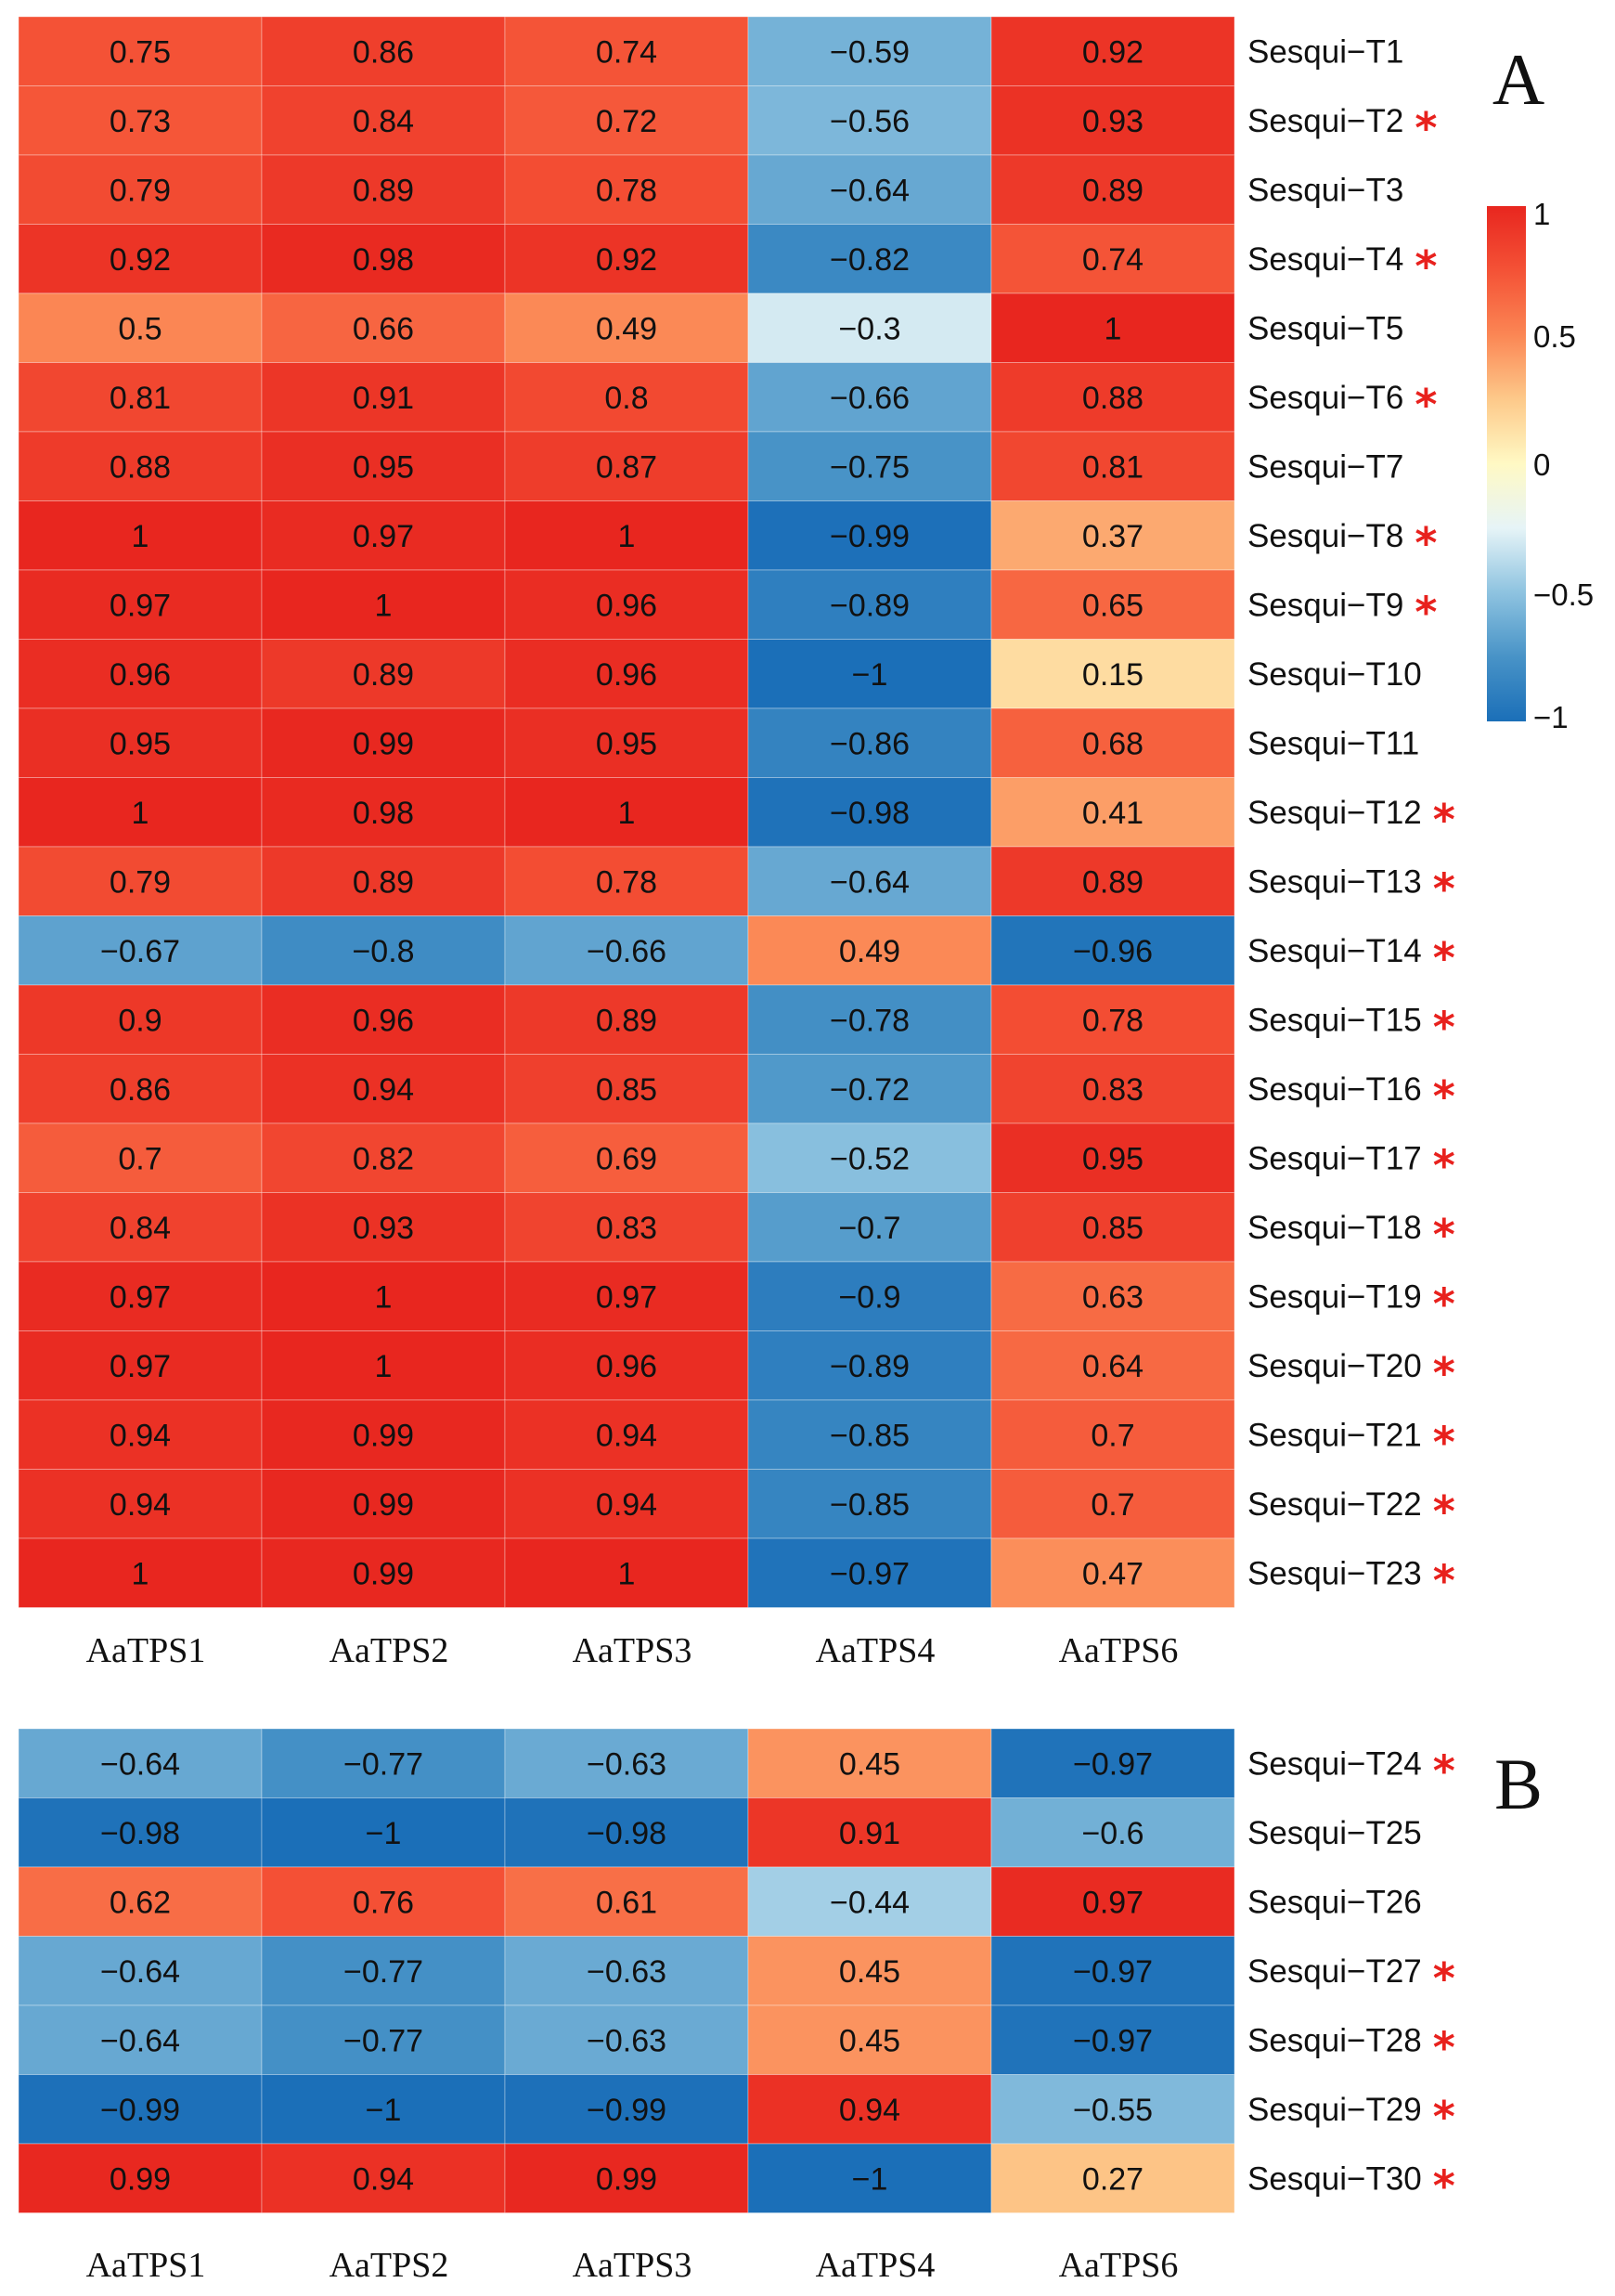 Image resolution: width=1615 pixels, height=2296 pixels. I want to click on cell-value: 0.9, so click(140, 1020).